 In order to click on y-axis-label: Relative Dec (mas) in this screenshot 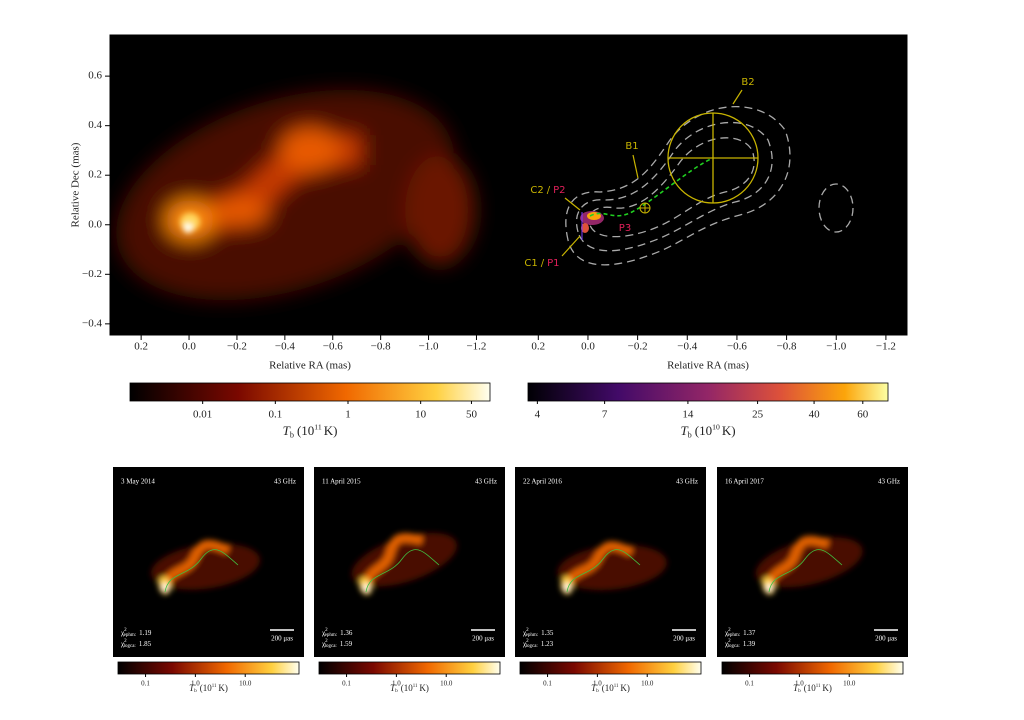, I will do `click(76, 184)`.